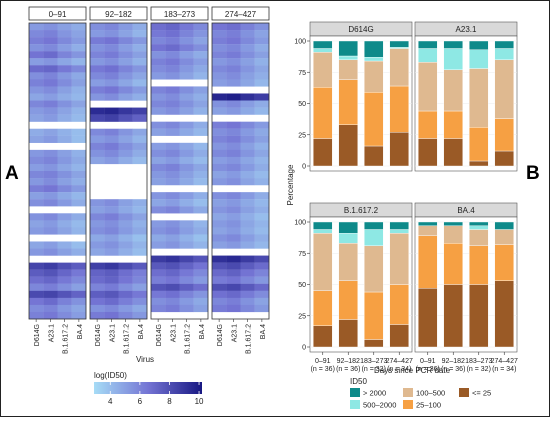  Describe the element at coordinates (180, 14) in the screenshot. I see `heatmap-panel-label: 183–273` at that location.